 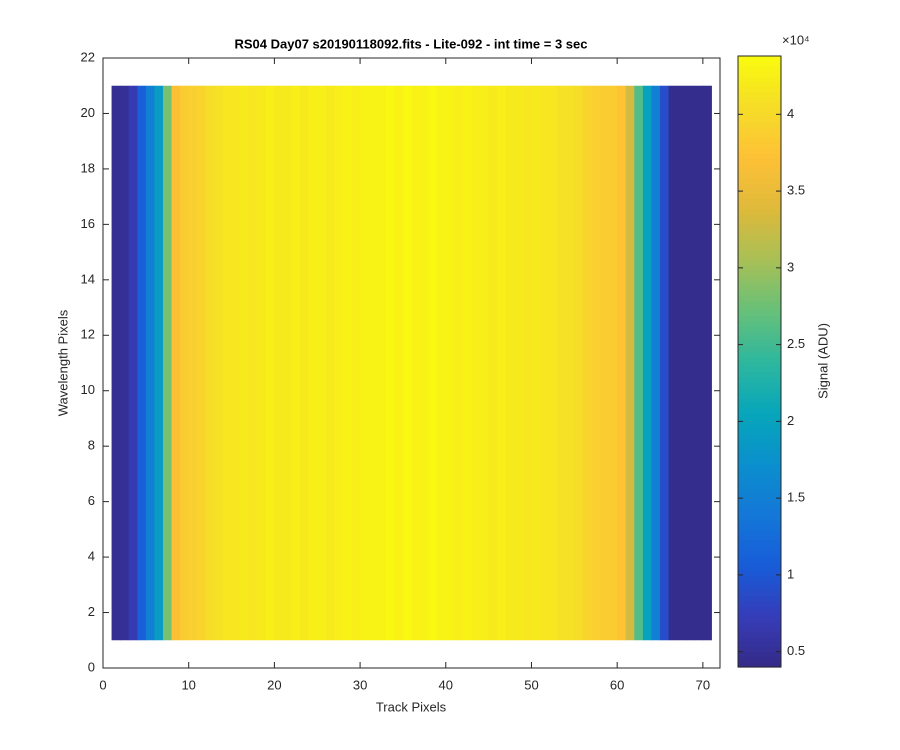 What do you see at coordinates (796, 650) in the screenshot?
I see `colorbar-tick-label: 0.5` at bounding box center [796, 650].